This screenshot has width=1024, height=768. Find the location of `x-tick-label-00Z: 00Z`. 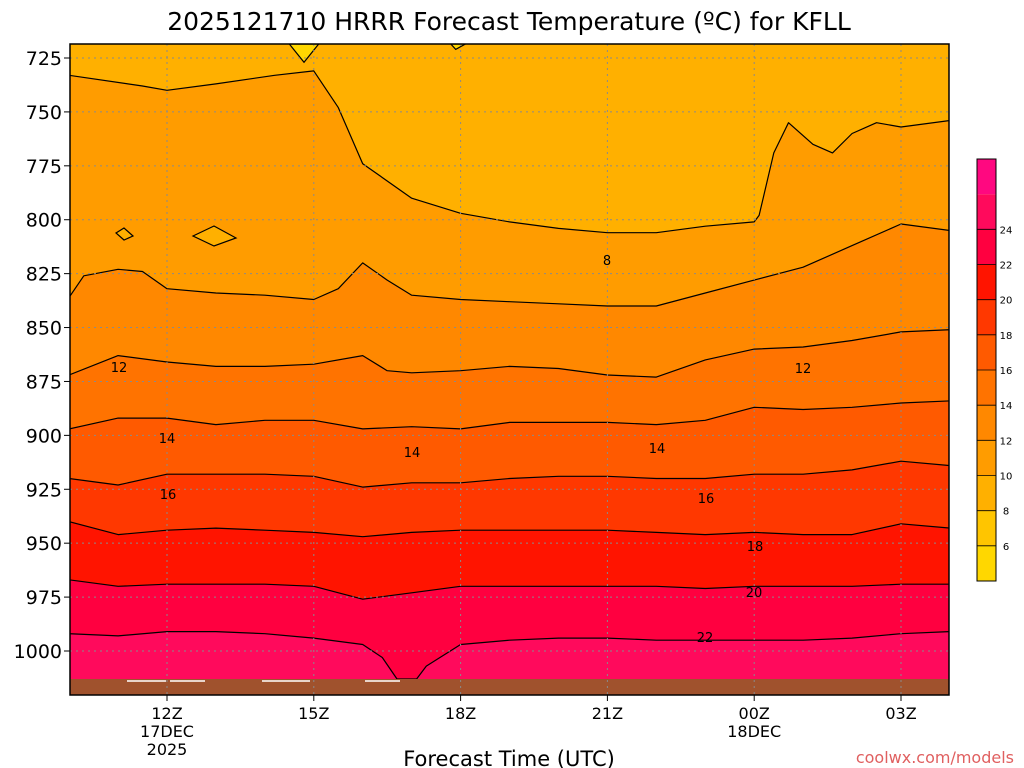

x-tick-label-00Z: 00Z is located at coordinates (754, 713).